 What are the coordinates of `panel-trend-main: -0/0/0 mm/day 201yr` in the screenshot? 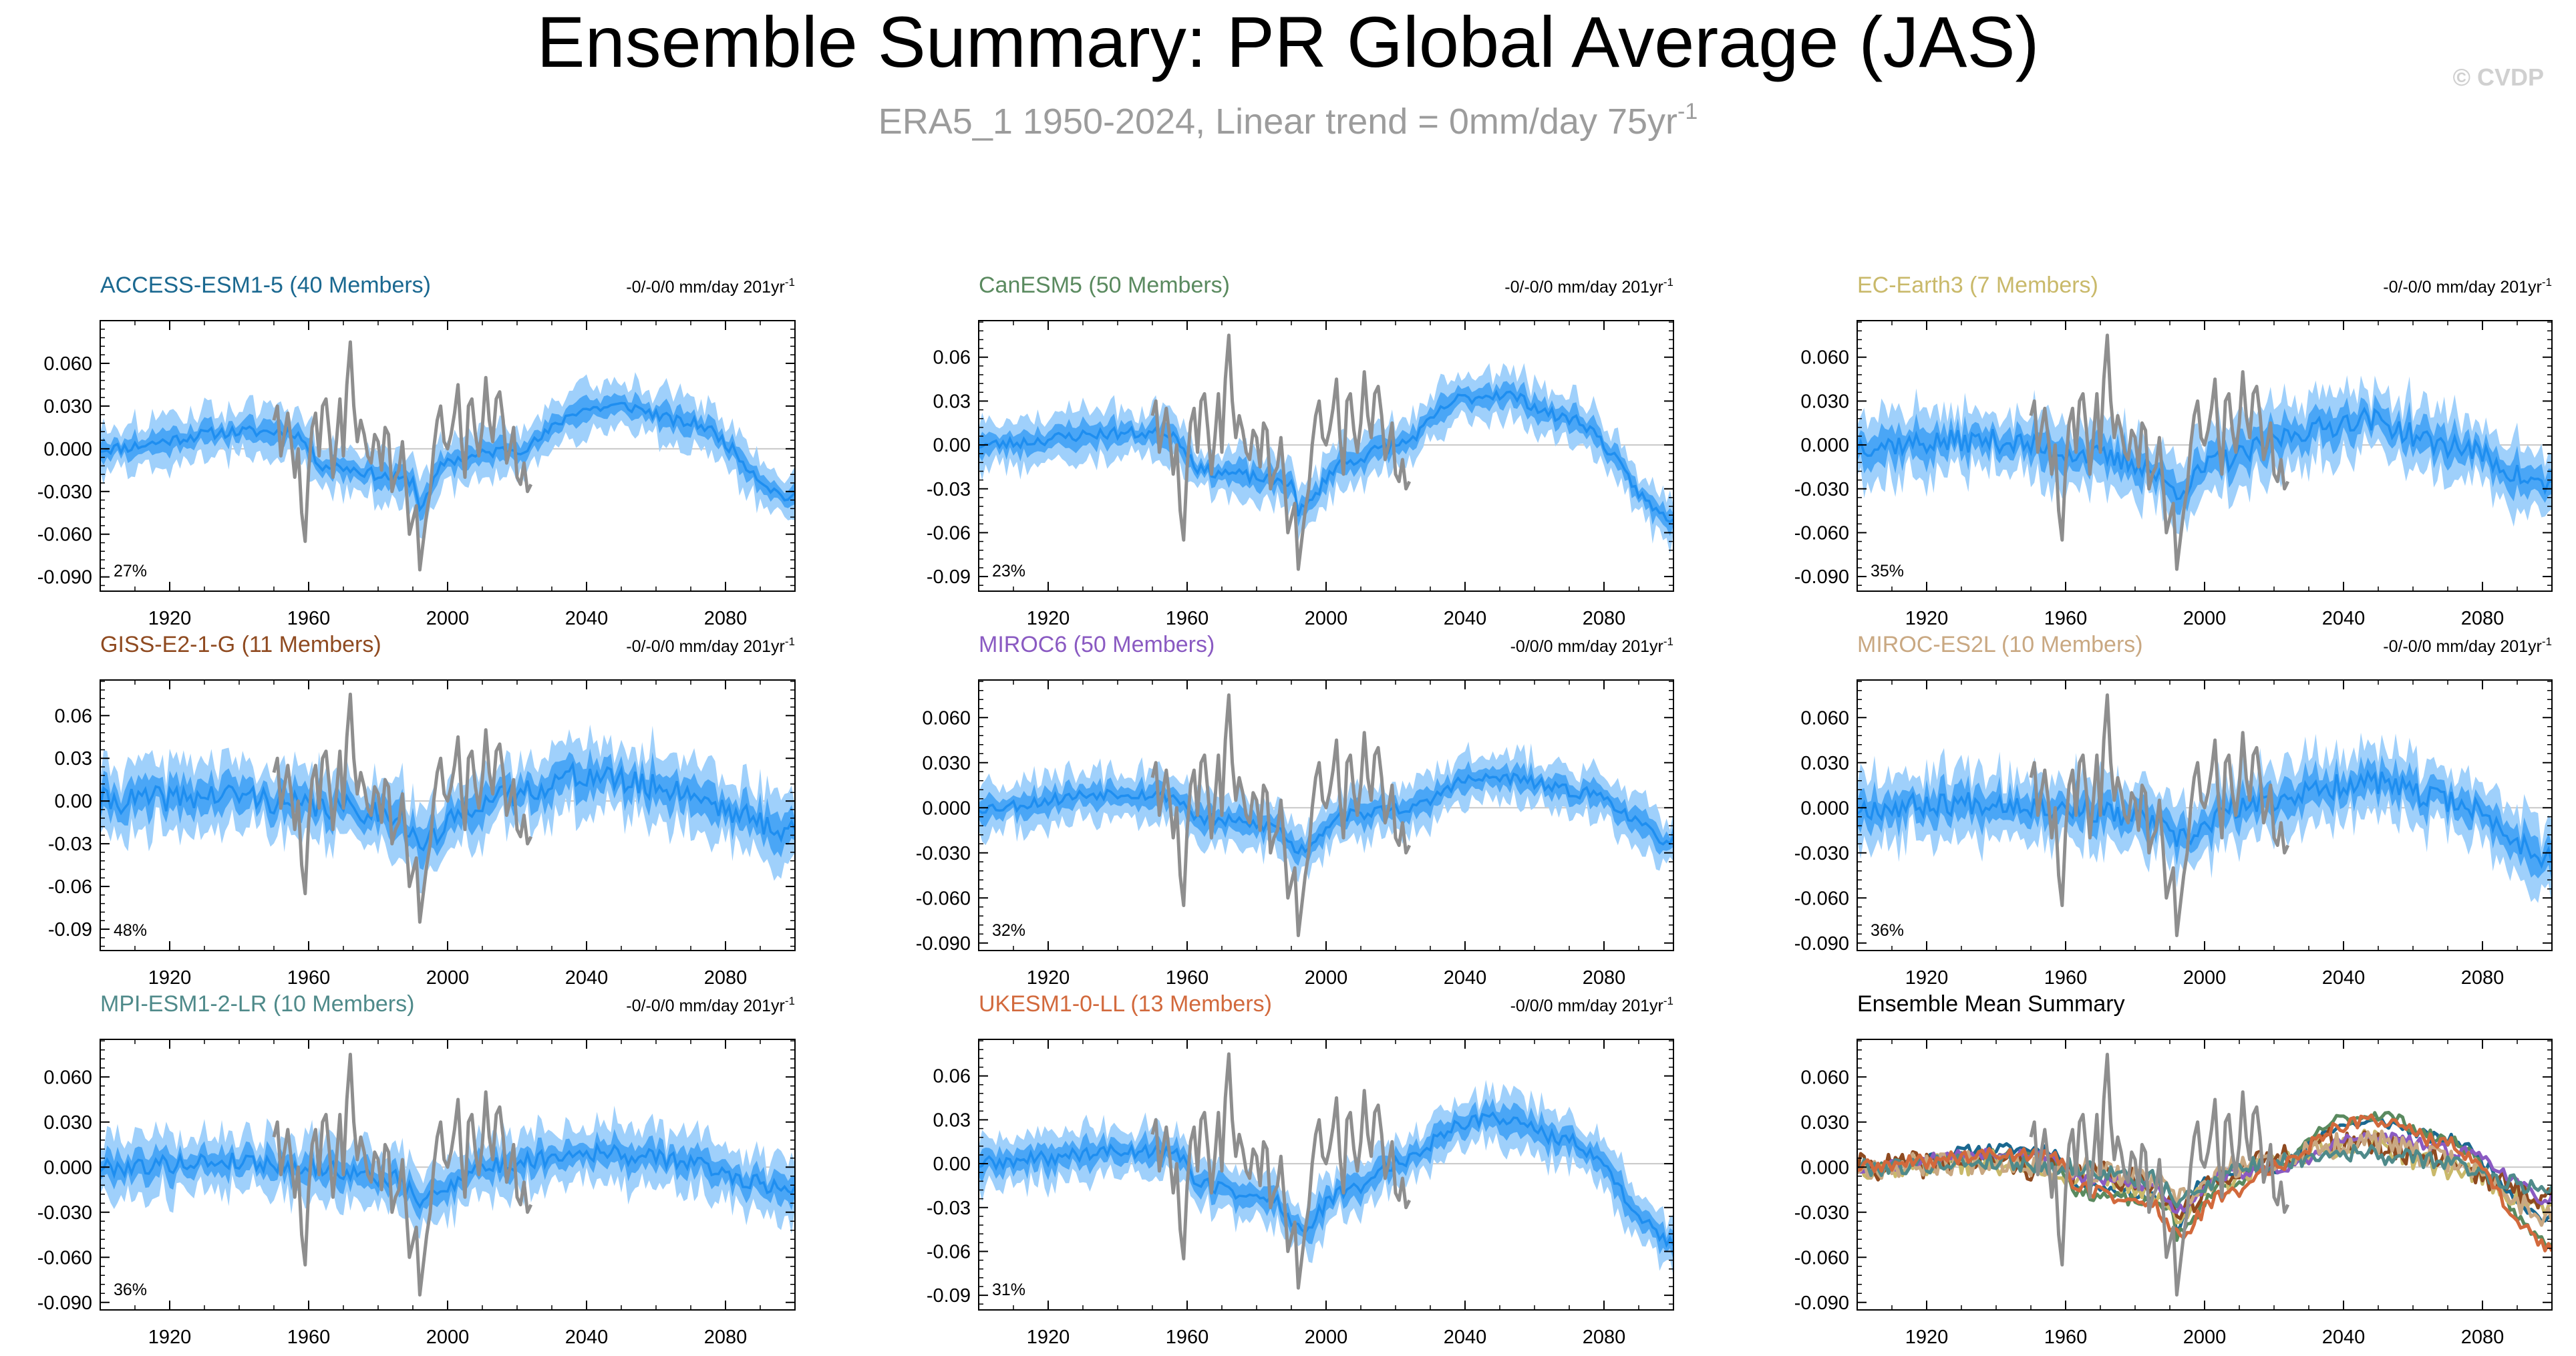 It's located at (1586, 647).